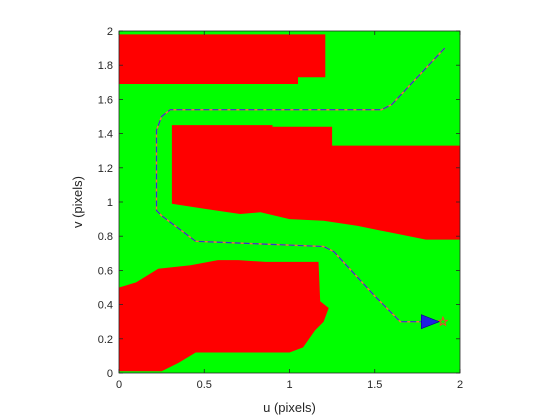 Image resolution: width=560 pixels, height=420 pixels. Describe the element at coordinates (204, 385) in the screenshot. I see `x-tick-label: 0.5` at that location.